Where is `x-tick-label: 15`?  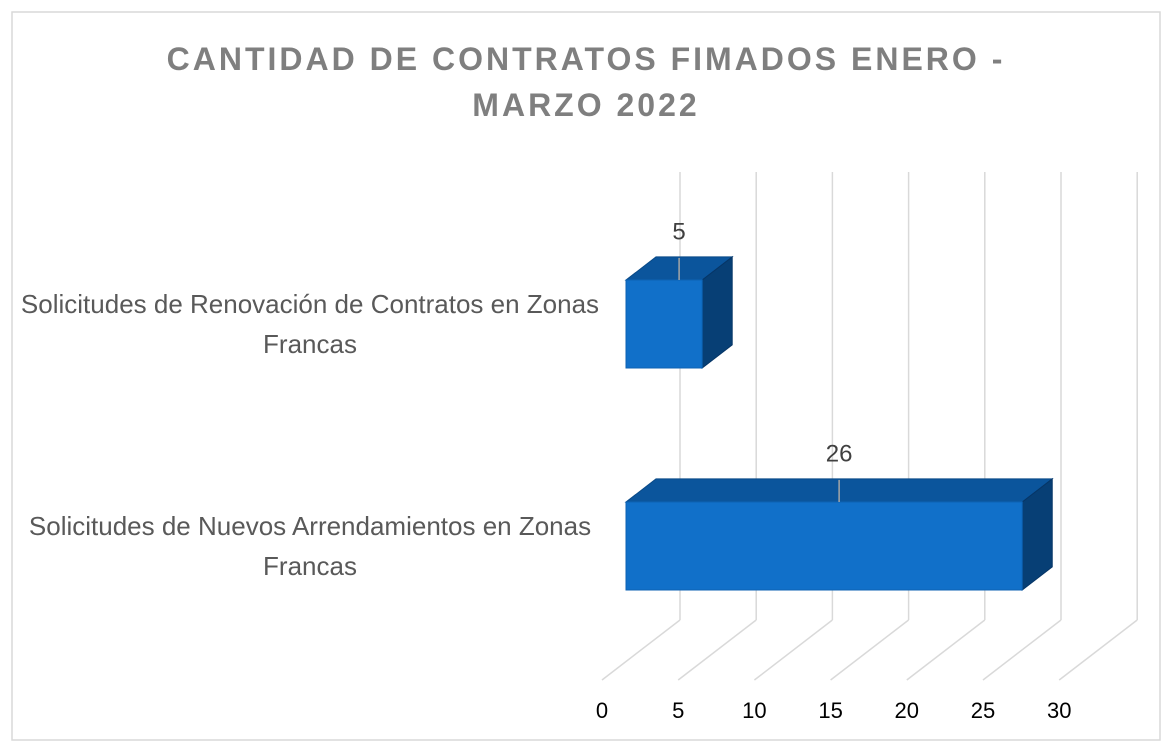
x-tick-label: 15 is located at coordinates (830, 710).